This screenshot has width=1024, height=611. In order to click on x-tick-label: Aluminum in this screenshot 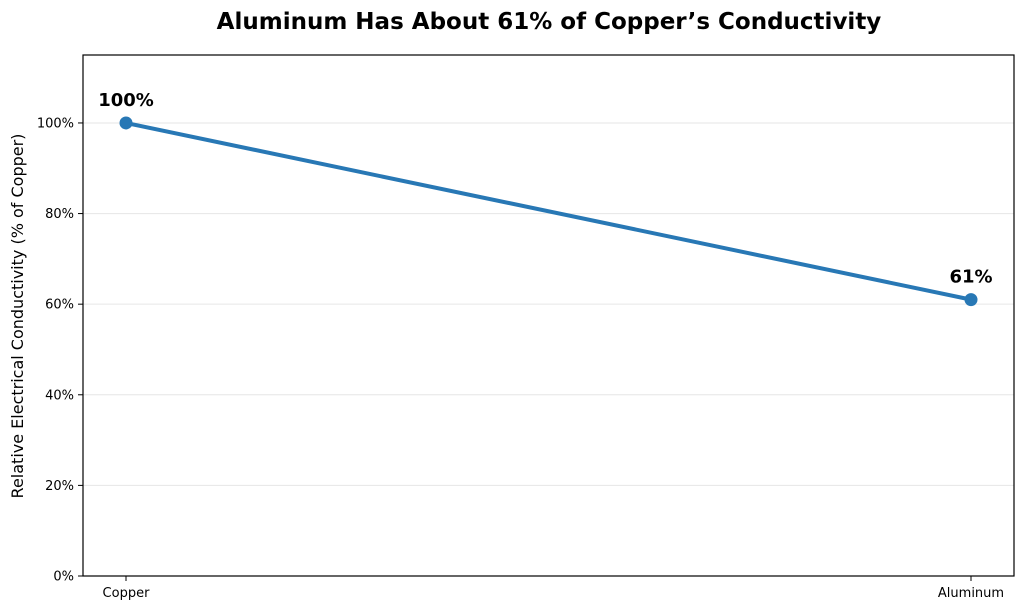, I will do `click(971, 593)`.